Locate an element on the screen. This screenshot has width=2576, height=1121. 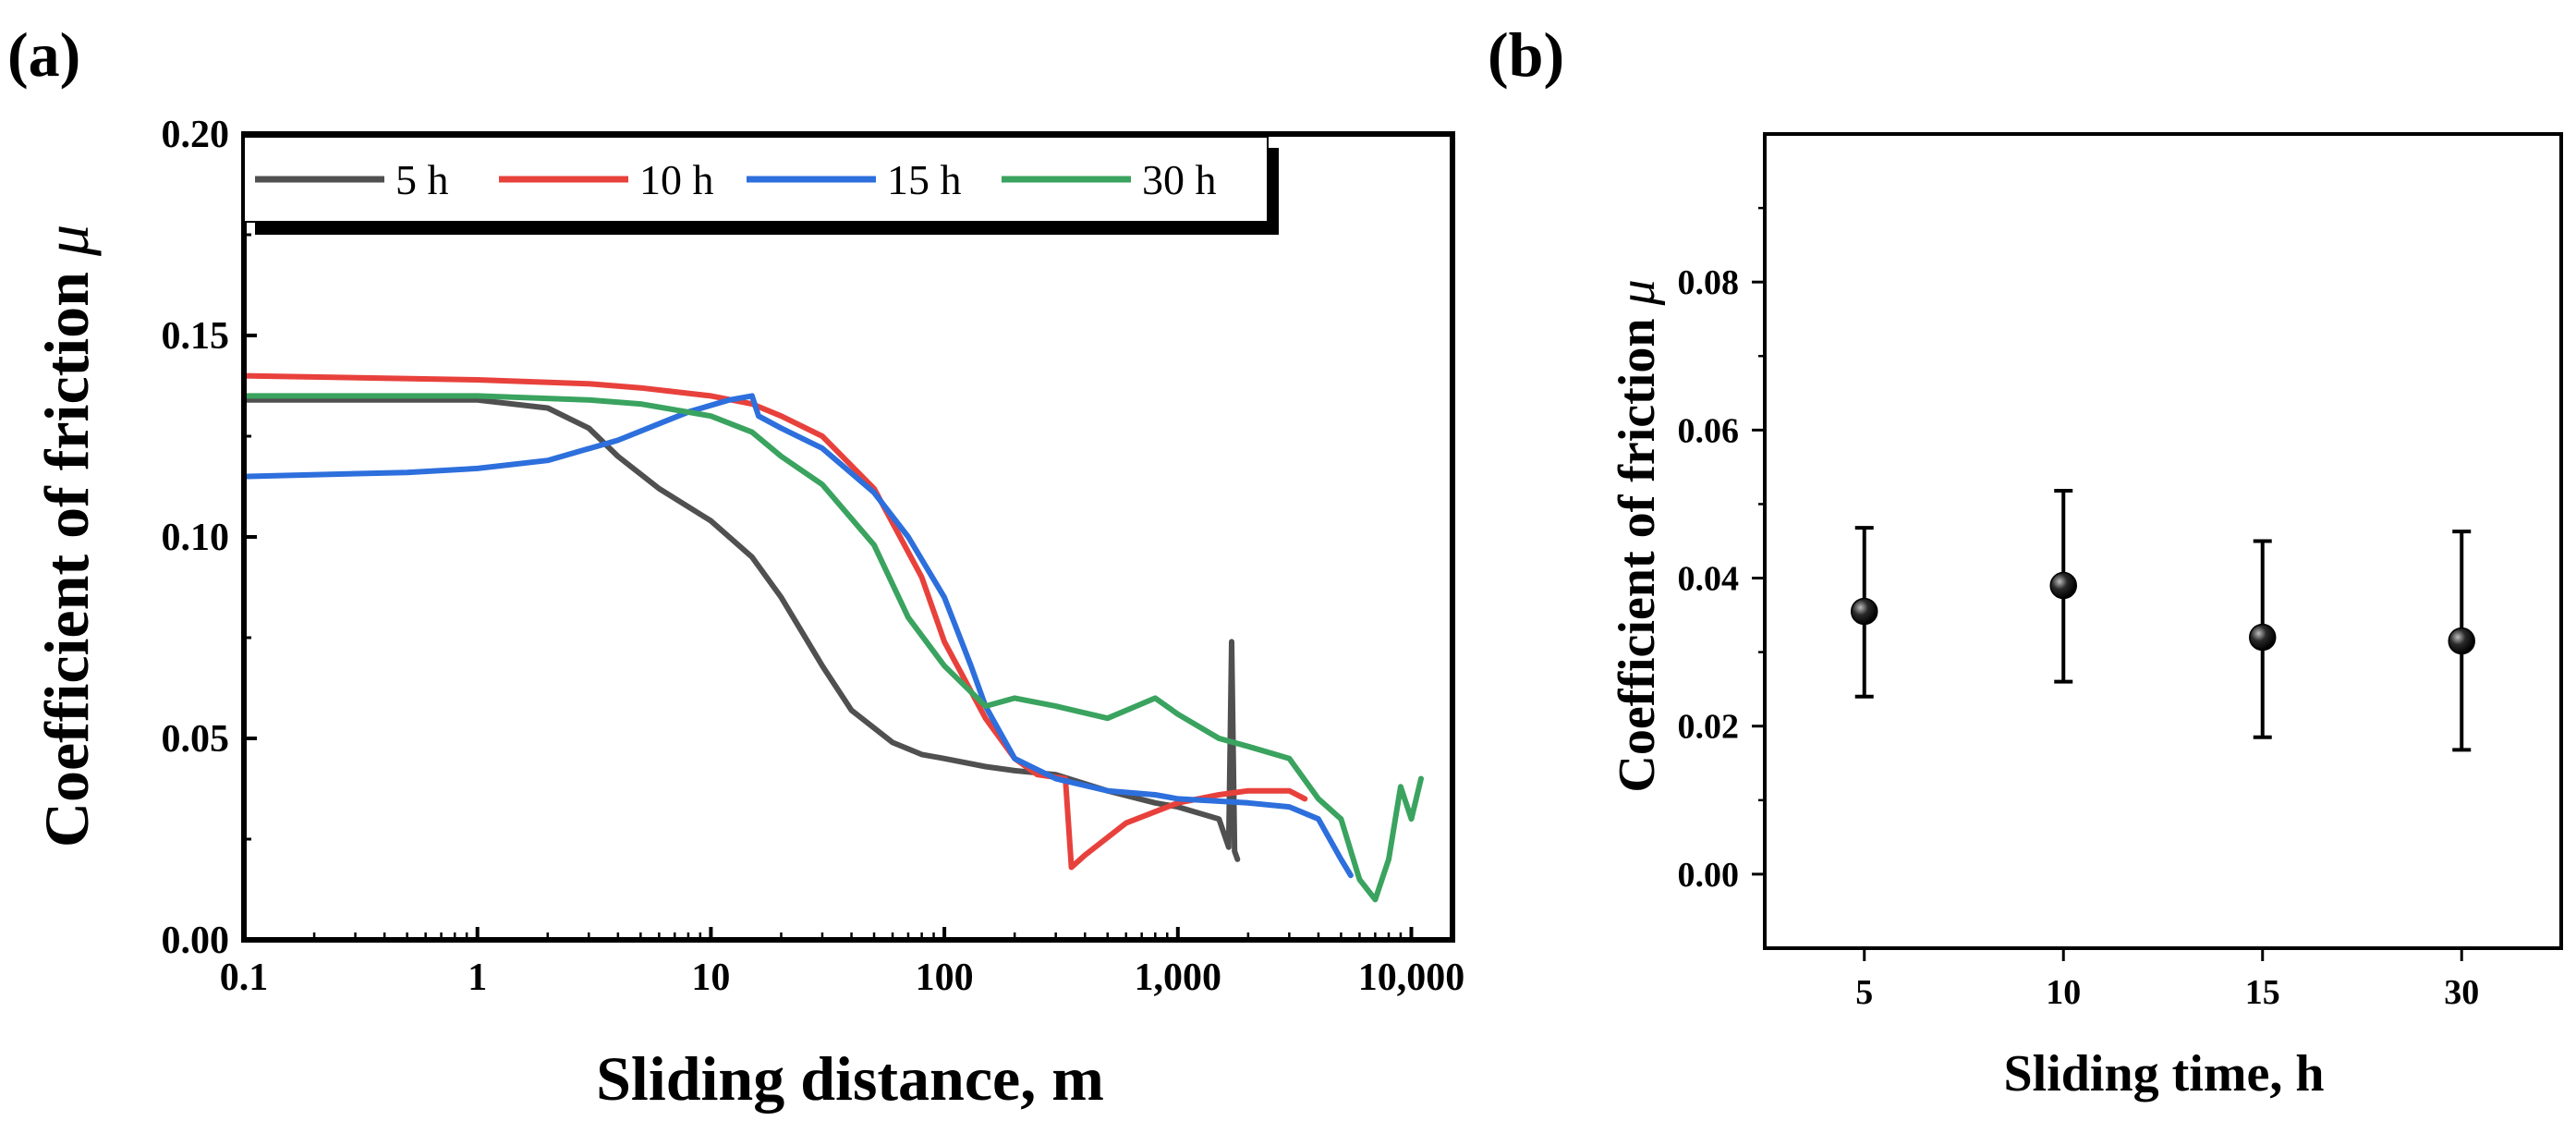
panel-a-ytick-label: 0.00 is located at coordinates (196, 941).